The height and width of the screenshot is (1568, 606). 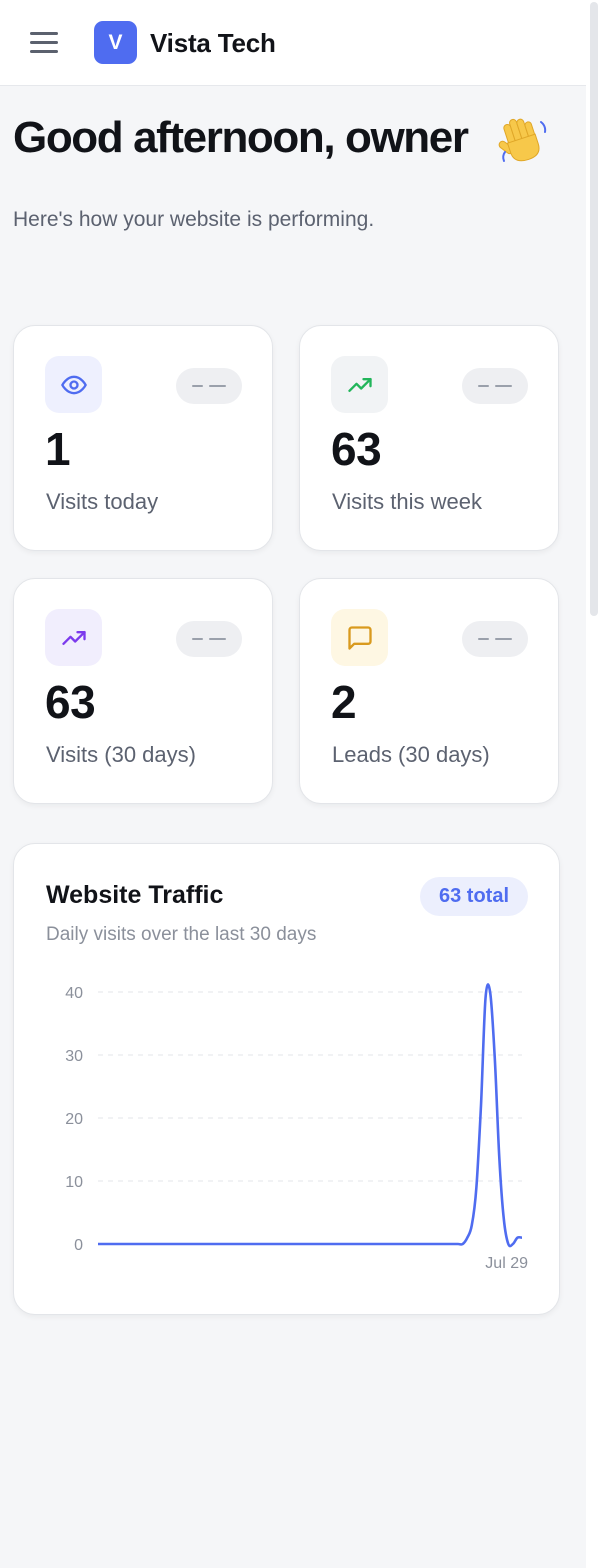 What do you see at coordinates (407, 501) in the screenshot?
I see `stat-label: Visits this week` at bounding box center [407, 501].